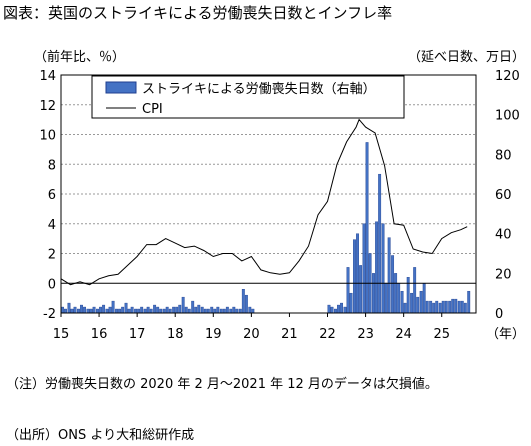  What do you see at coordinates (52, 195) in the screenshot?
I see `left-tick-label: 6` at bounding box center [52, 195].